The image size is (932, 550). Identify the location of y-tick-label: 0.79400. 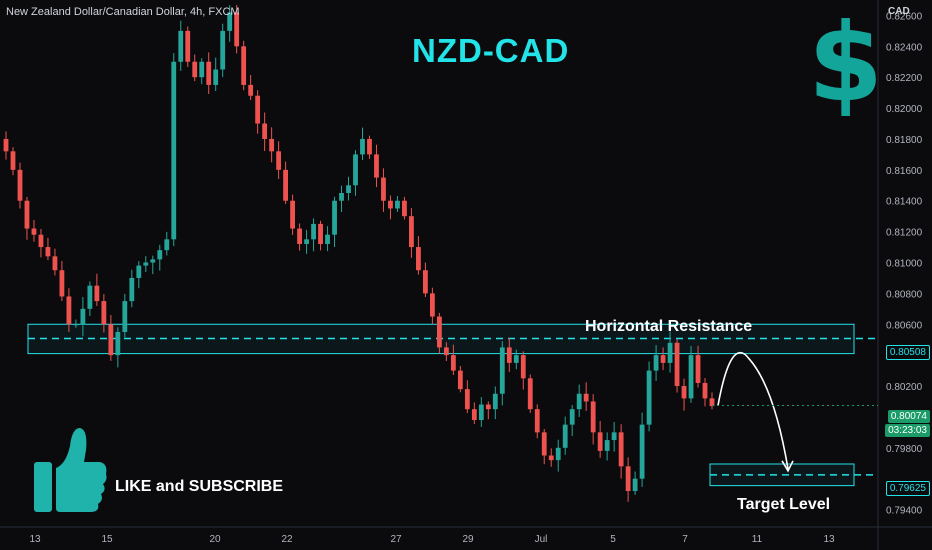
(904, 511).